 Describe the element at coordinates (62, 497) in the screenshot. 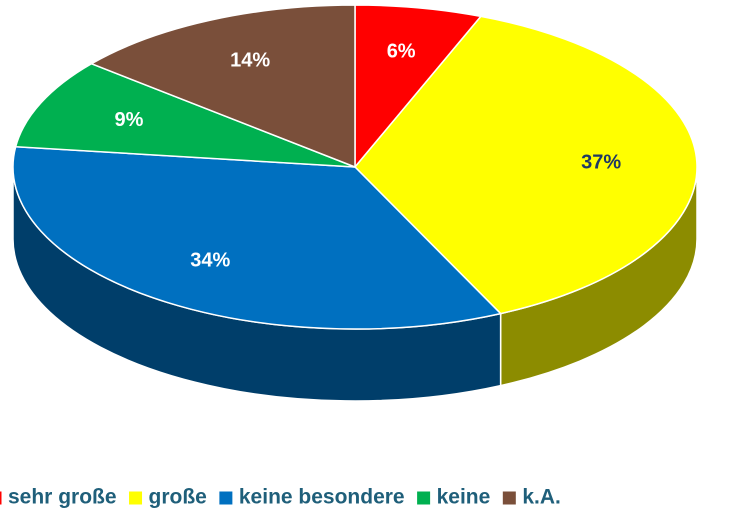

I see `legend-label: sehr große` at that location.